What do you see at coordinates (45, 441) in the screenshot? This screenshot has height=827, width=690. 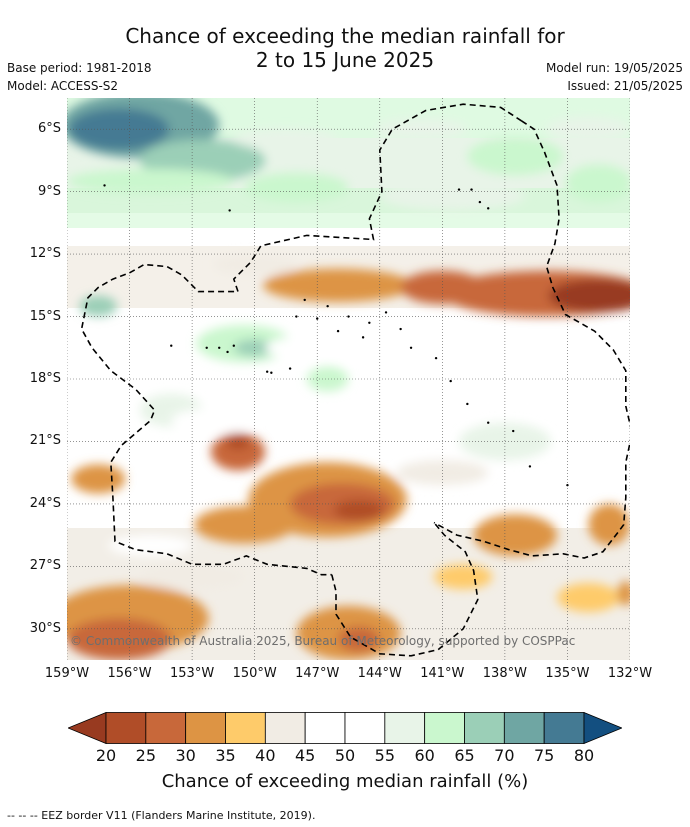 I see `latitude-label: 21°S` at bounding box center [45, 441].